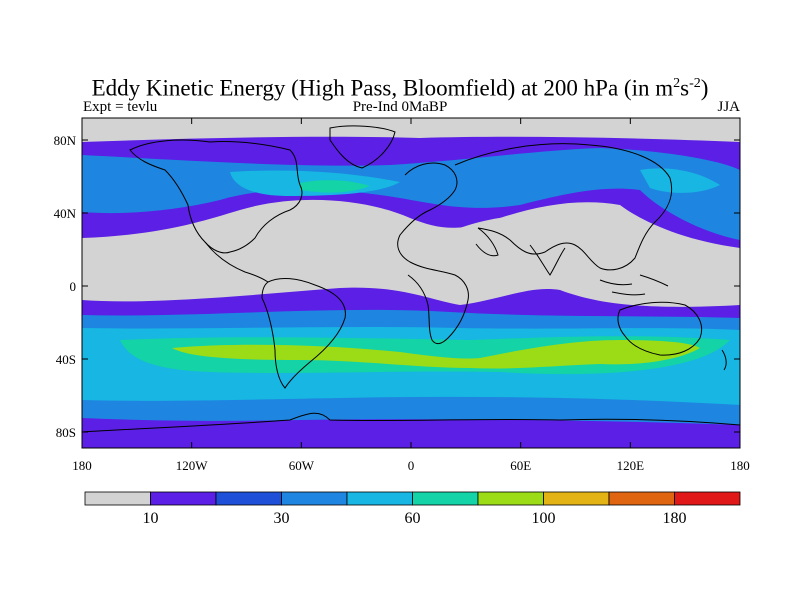 This screenshot has height=600, width=800. What do you see at coordinates (111, 293) in the screenshot?
I see `field-west-gray` at bounding box center [111, 293].